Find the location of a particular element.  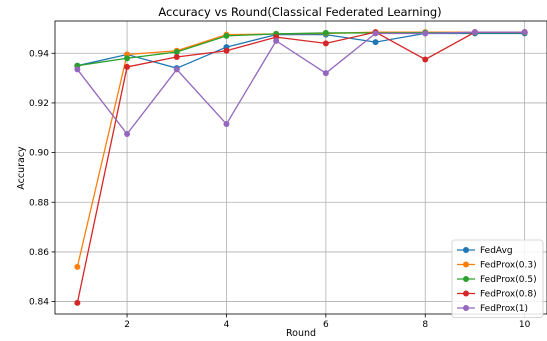

x-tick-label: 4 is located at coordinates (227, 325).